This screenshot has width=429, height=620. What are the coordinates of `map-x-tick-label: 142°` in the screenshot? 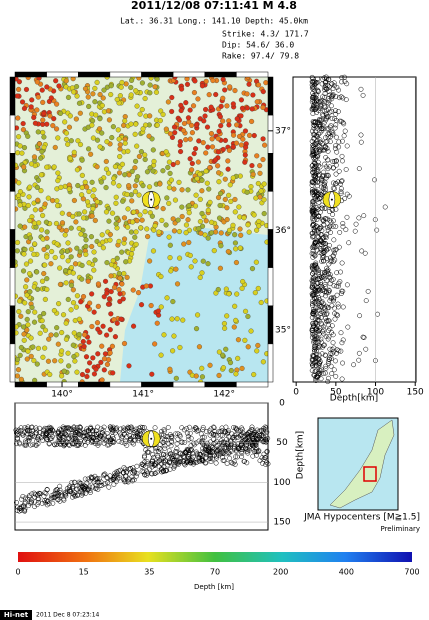 It's located at (224, 395).